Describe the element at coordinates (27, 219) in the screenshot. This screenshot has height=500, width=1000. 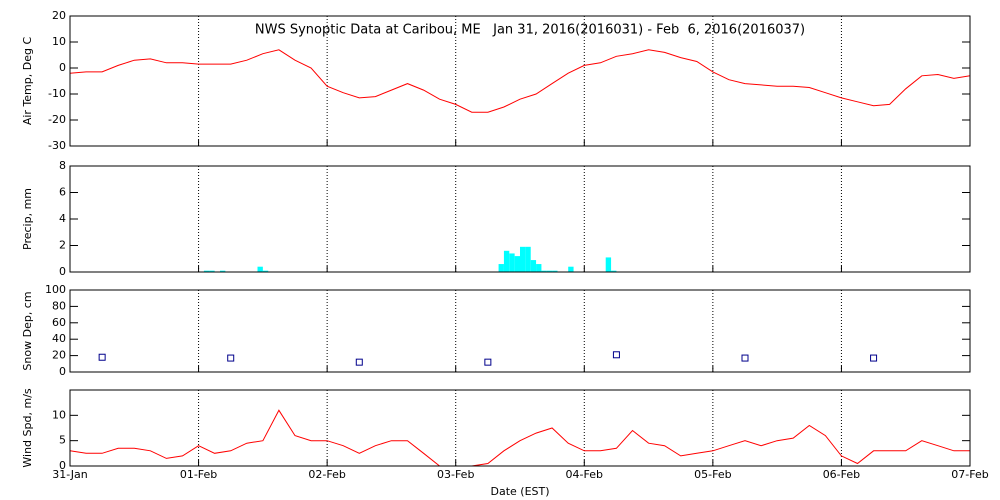
I see `y-axis-label: Precip, mm` at that location.